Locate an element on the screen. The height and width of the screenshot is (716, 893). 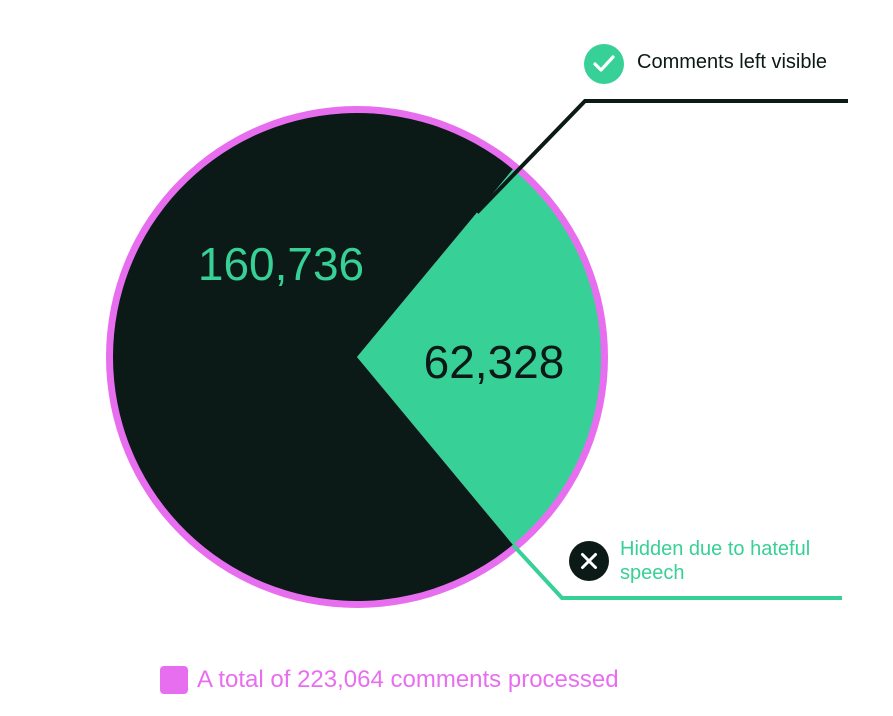
total-swatch is located at coordinates (174, 680).